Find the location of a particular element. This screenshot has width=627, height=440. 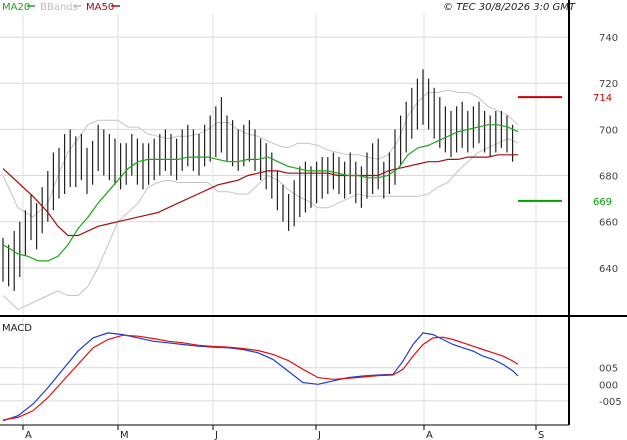

legend: MA20 BBands MA50 is located at coordinates (61, 7).